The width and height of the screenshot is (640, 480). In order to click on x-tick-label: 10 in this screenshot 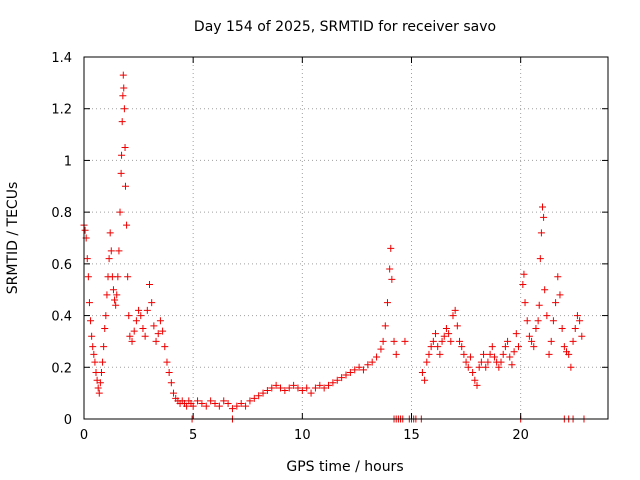, I will do `click(302, 435)`.